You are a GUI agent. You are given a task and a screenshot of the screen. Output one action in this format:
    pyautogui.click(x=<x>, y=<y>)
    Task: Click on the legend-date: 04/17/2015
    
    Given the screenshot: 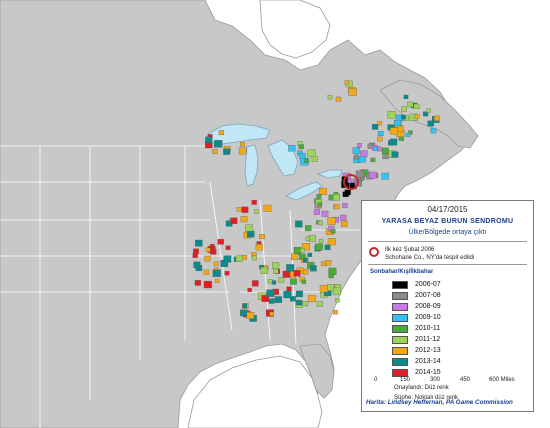 What is the action you would take?
    pyautogui.click(x=447, y=209)
    